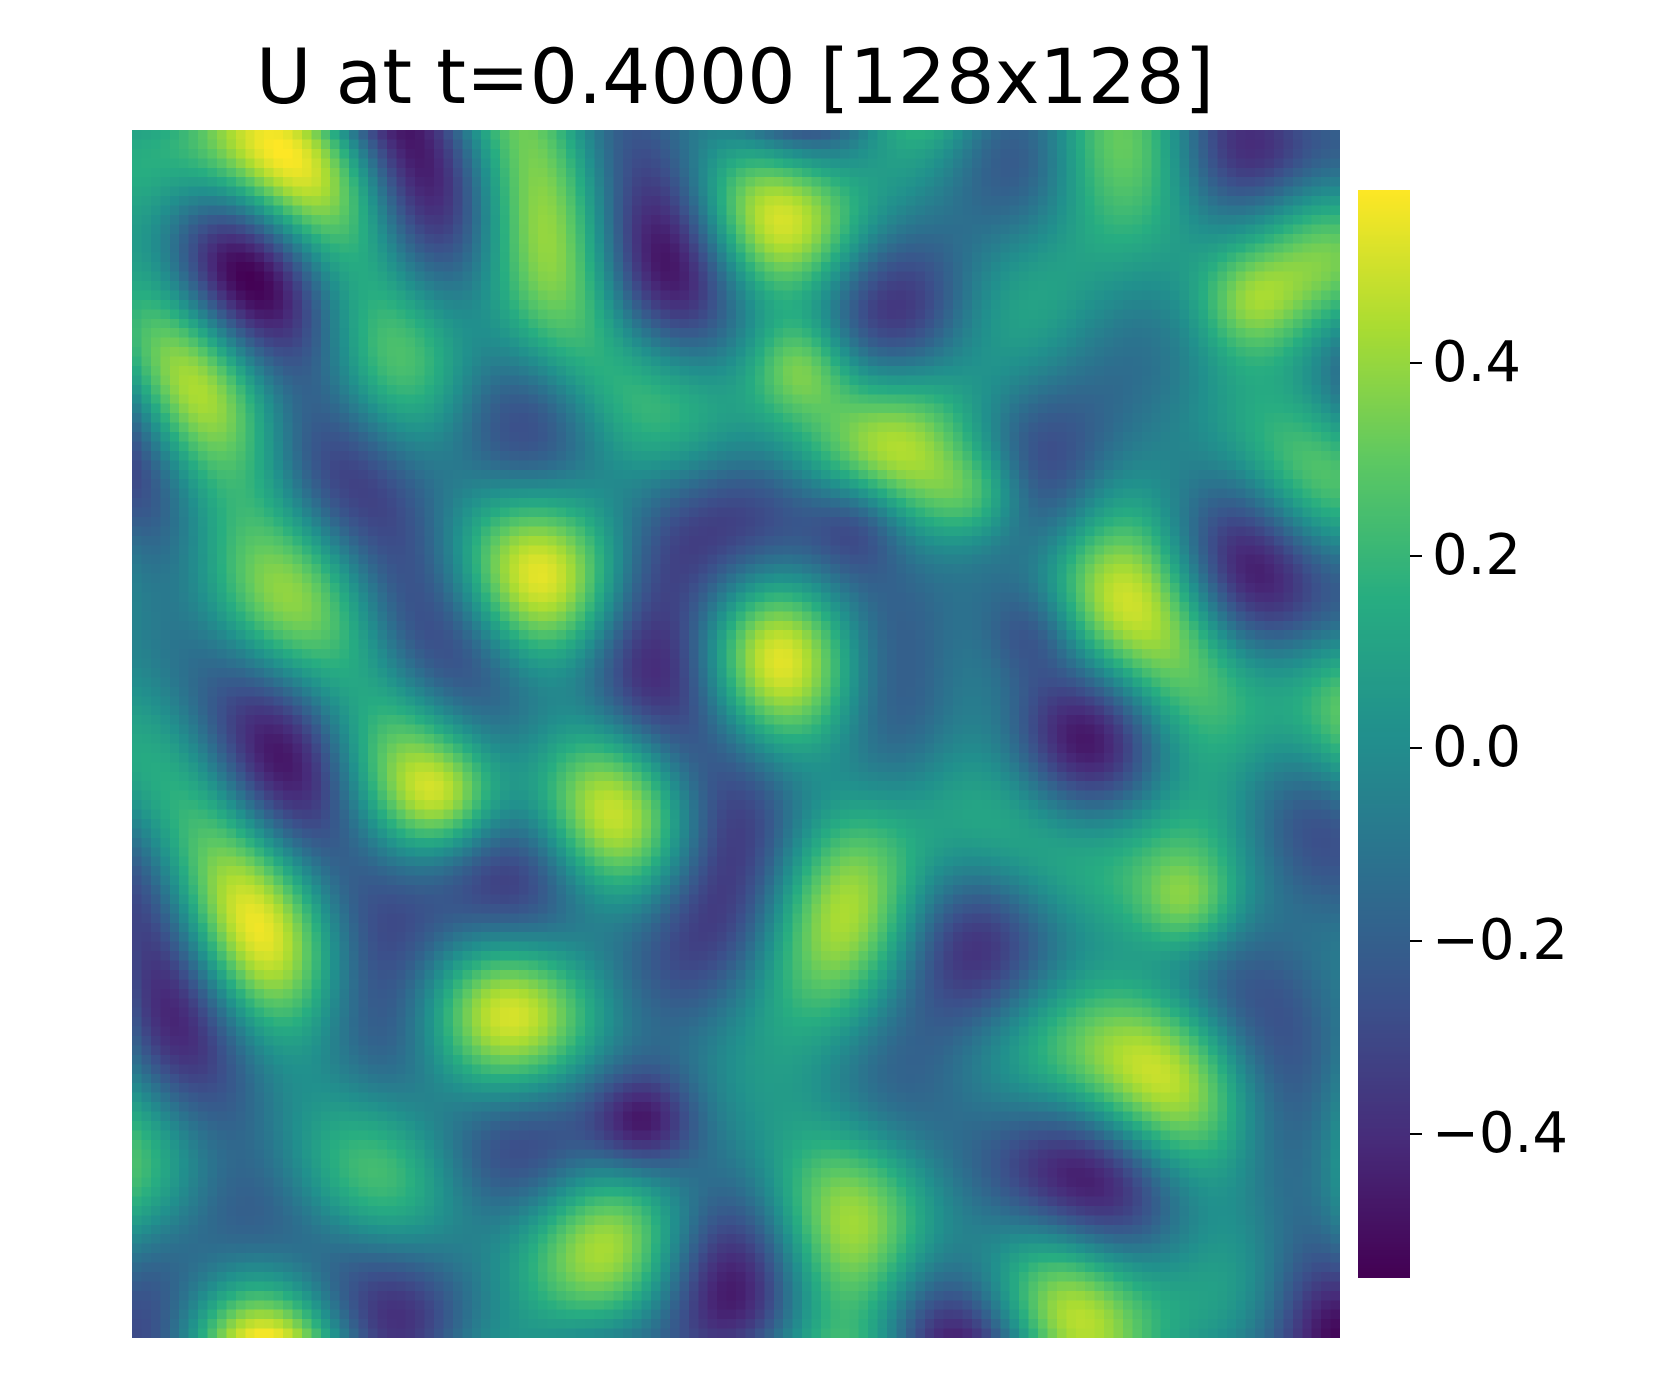  I want to click on chart-title: U at t=0.4000 [128x128], so click(735, 76).